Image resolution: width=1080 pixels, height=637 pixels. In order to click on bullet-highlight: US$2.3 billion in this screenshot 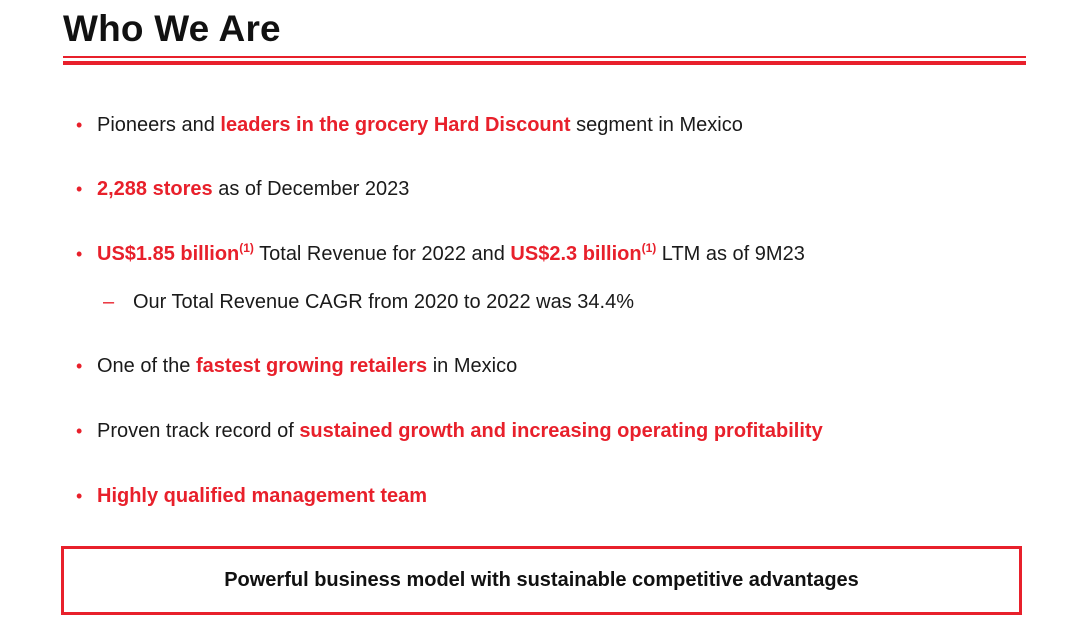, I will do `click(576, 254)`.